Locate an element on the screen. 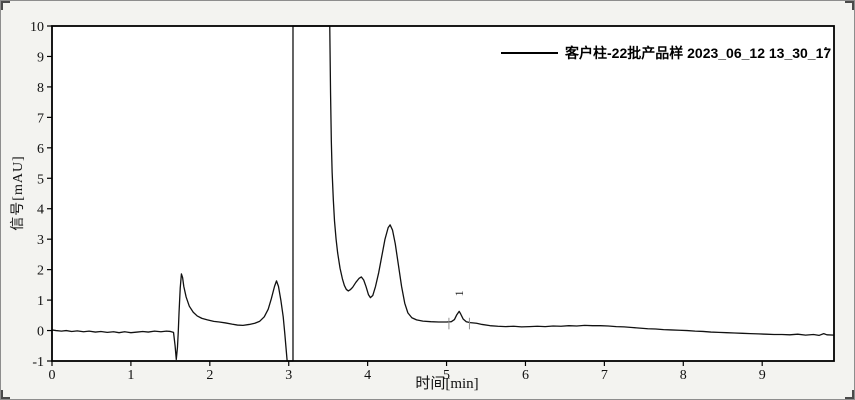  x-tick-label: 4 is located at coordinates (367, 375).